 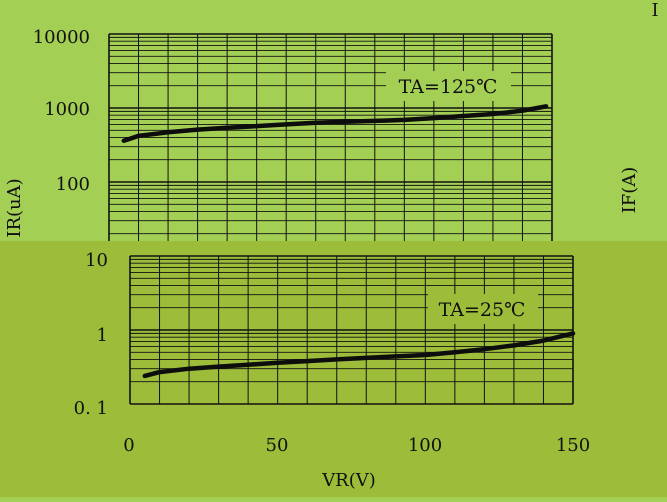 I want to click on lower-ytick-label: 1, so click(x=102, y=335).